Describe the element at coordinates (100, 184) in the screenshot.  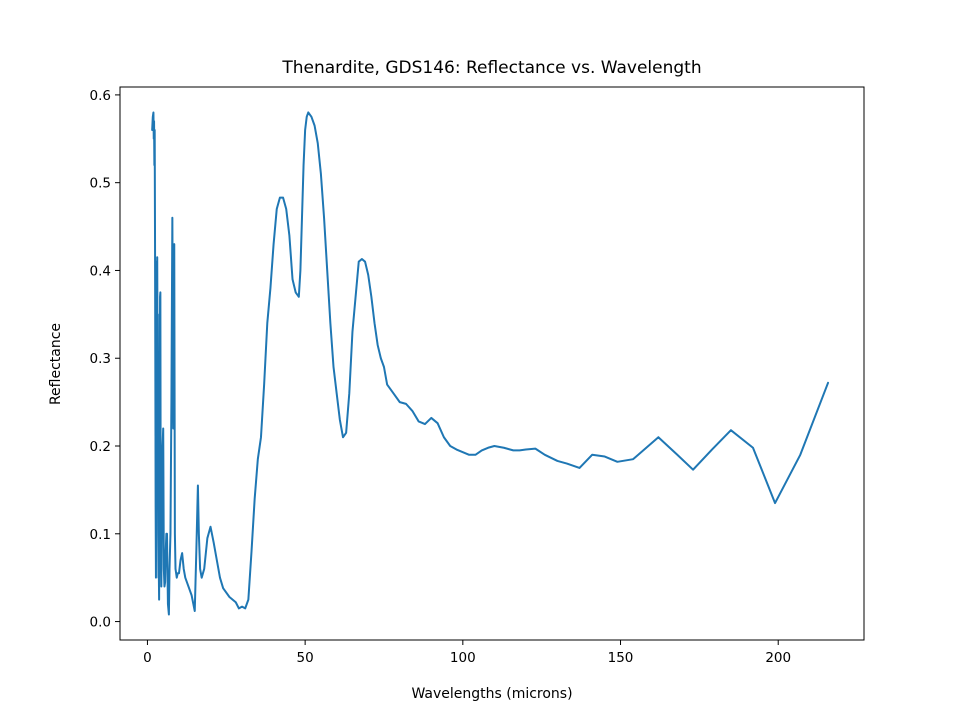
I see `y-tick-label: 0.5` at that location.